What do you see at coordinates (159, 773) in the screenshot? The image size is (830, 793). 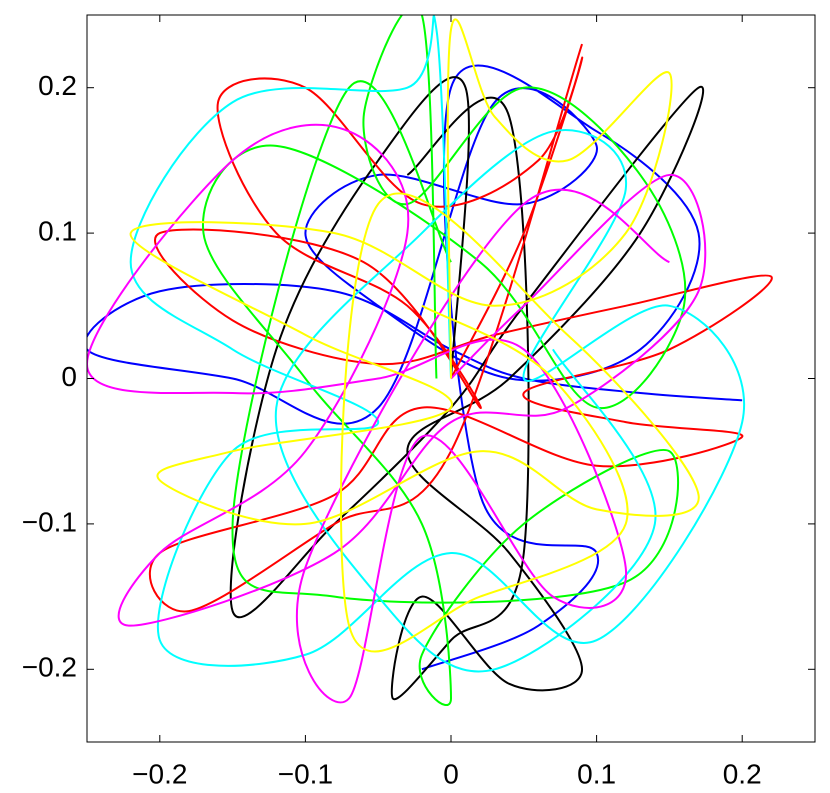 I see `x-tick-label: −0.2` at bounding box center [159, 773].